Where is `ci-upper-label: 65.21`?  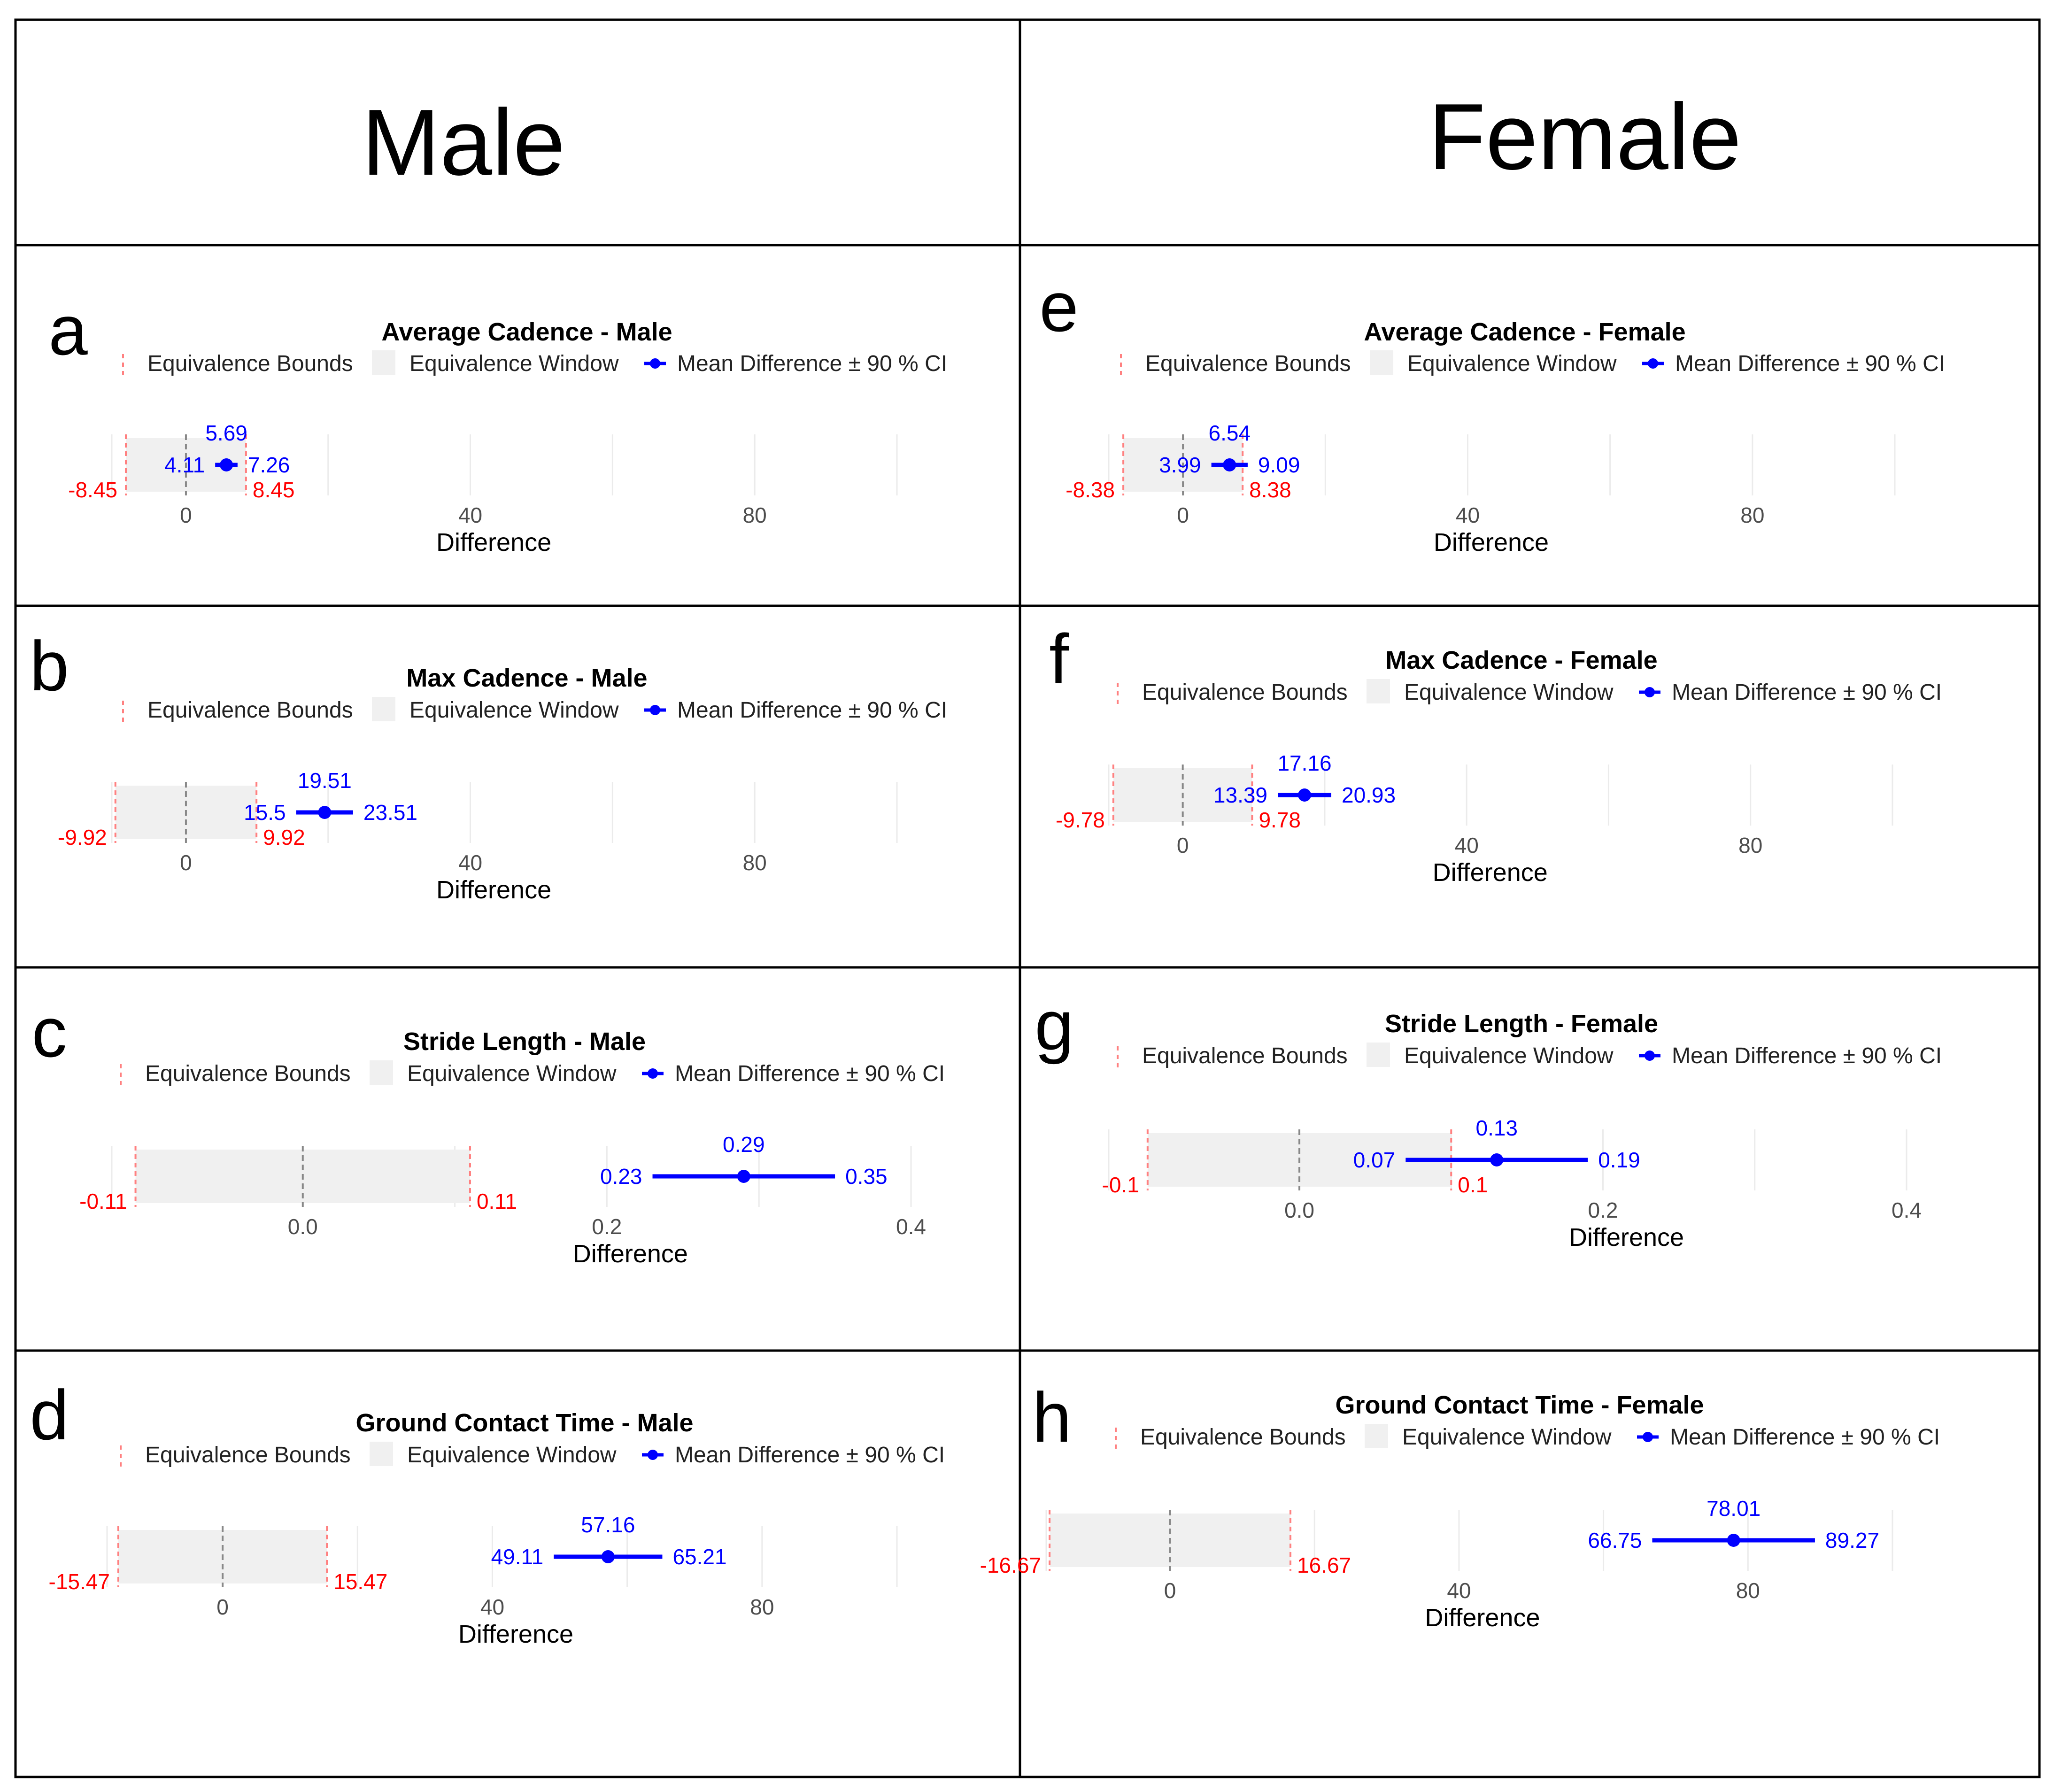
ci-upper-label: 65.21 is located at coordinates (699, 1557).